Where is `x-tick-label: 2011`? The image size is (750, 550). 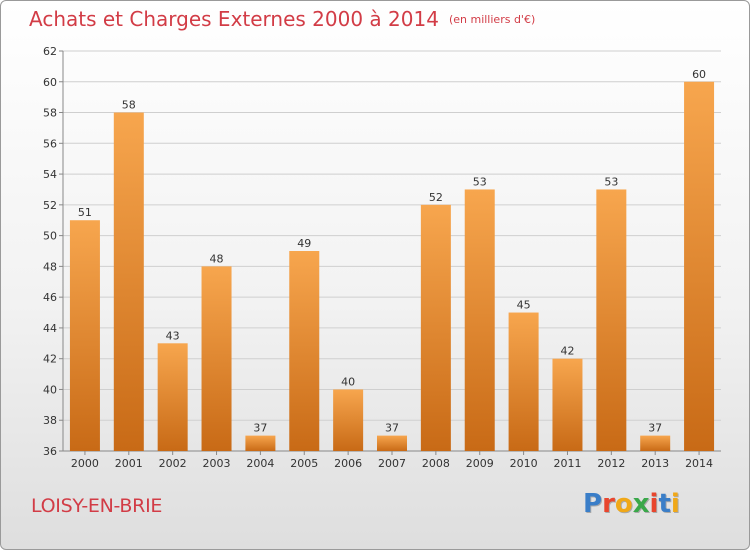
x-tick-label: 2011 is located at coordinates (567, 463).